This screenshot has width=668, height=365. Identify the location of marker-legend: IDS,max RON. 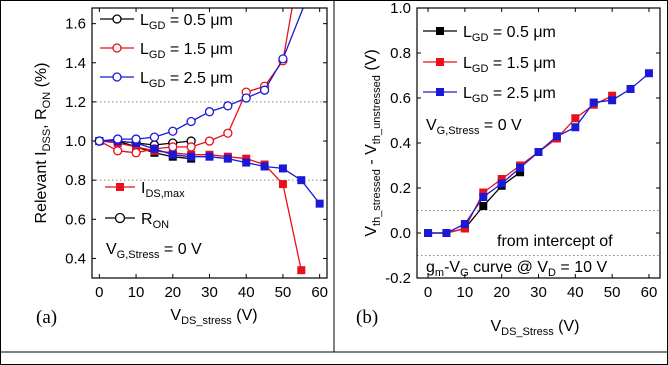
(145, 205).